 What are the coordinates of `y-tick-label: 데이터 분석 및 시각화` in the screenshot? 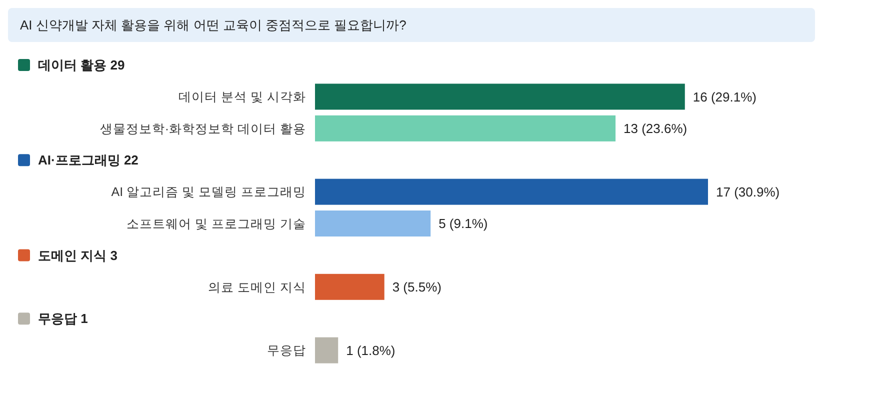 It's located at (242, 97).